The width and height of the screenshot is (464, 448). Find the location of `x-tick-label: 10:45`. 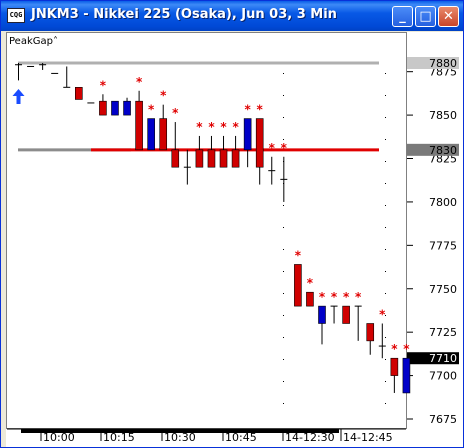

x-tick-label: 10:45 is located at coordinates (241, 437).